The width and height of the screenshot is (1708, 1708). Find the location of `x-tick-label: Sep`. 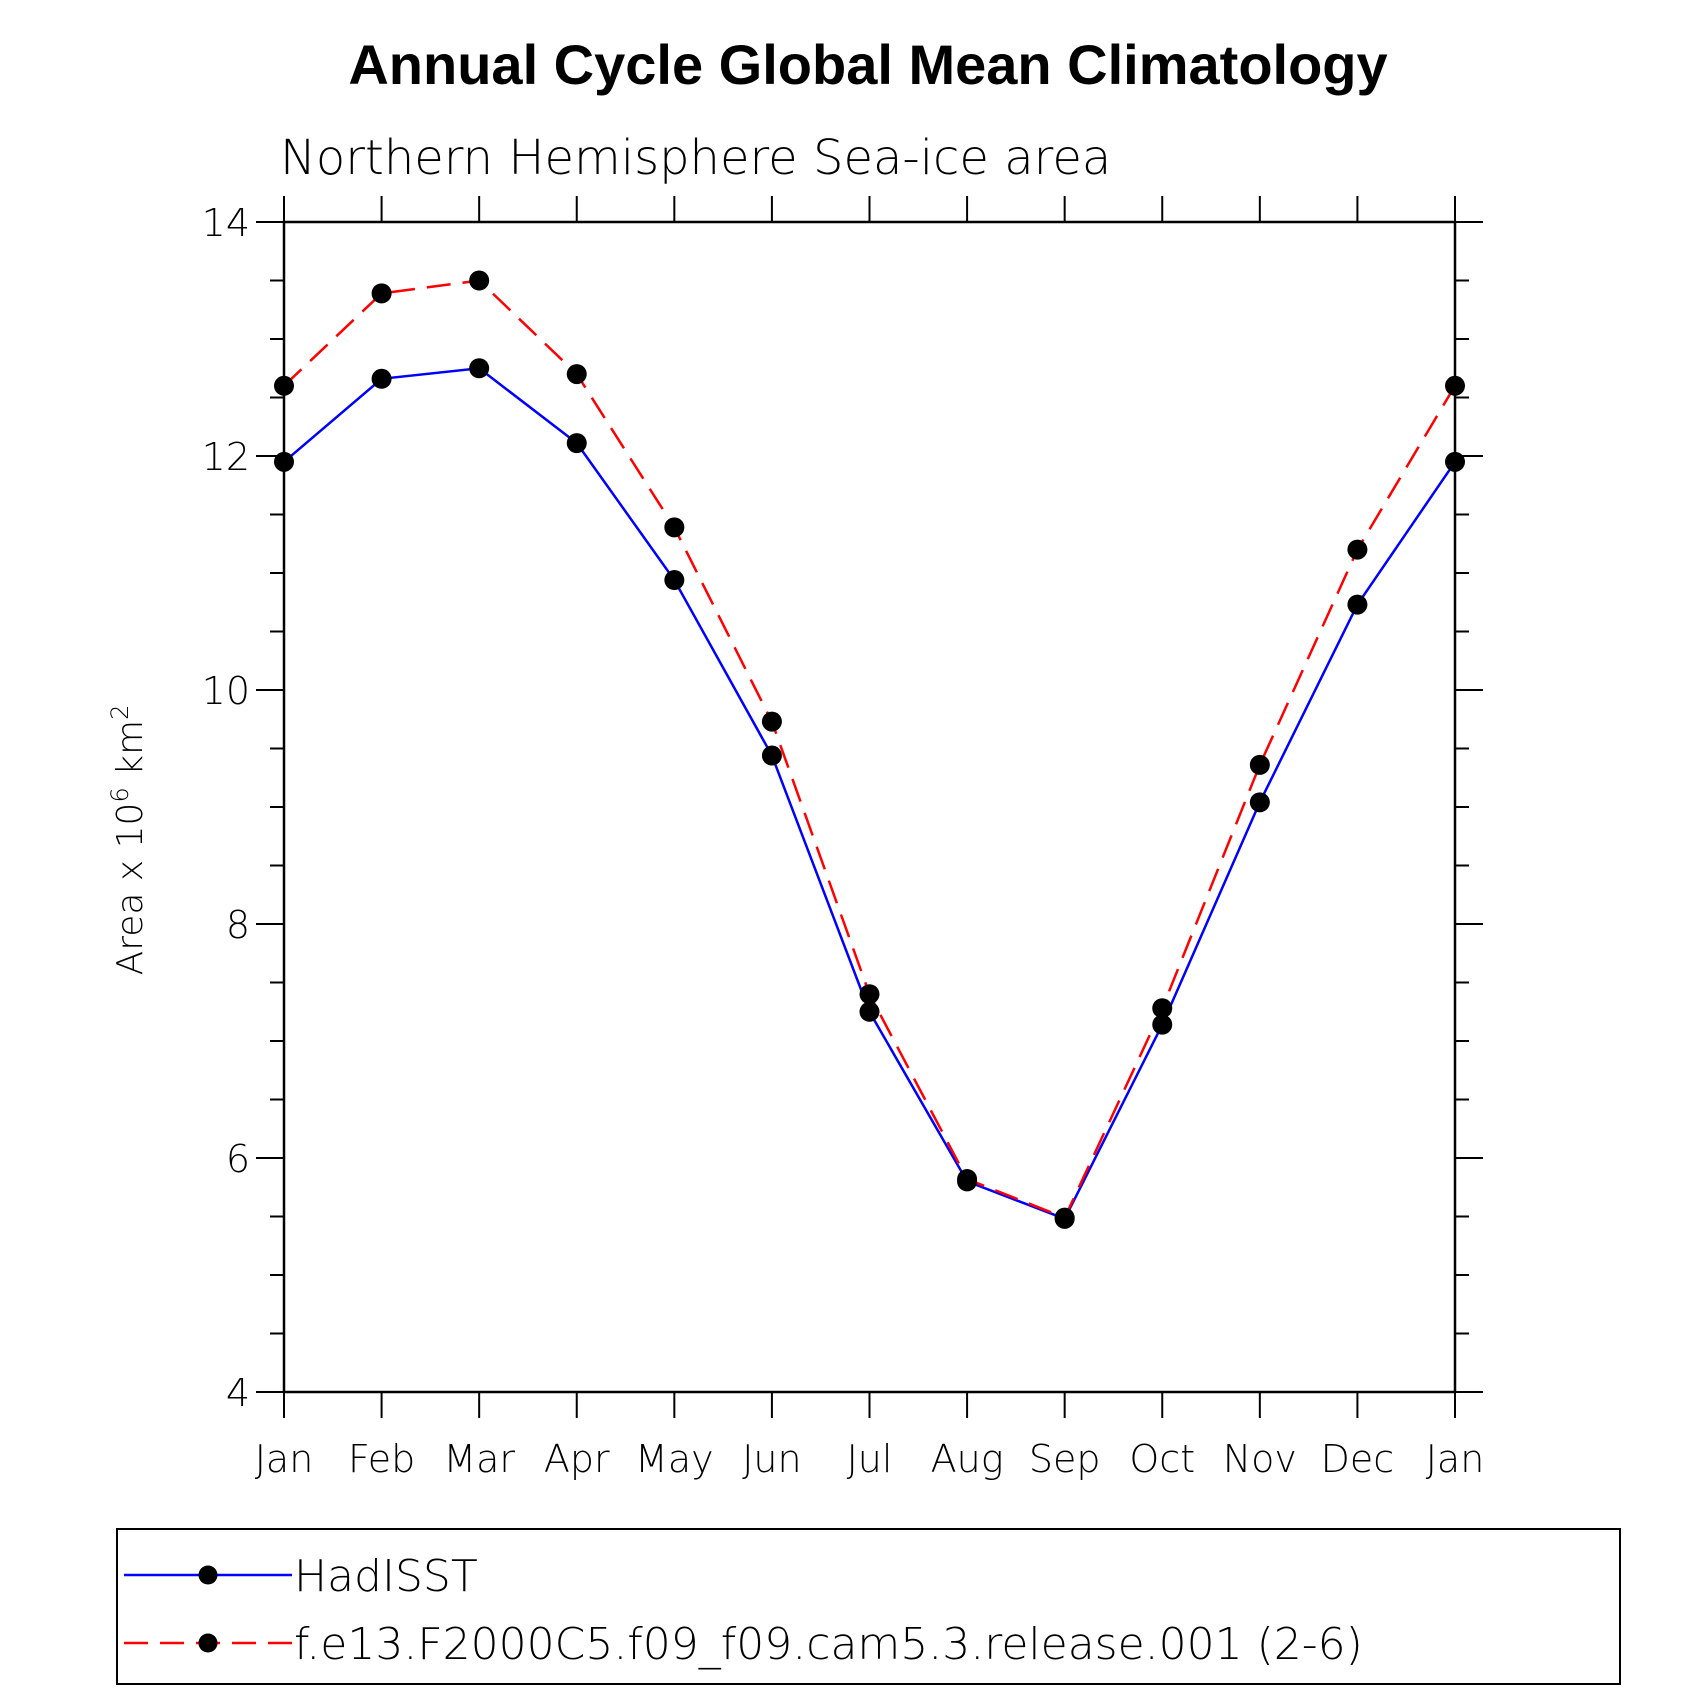

x-tick-label: Sep is located at coordinates (1065, 1459).